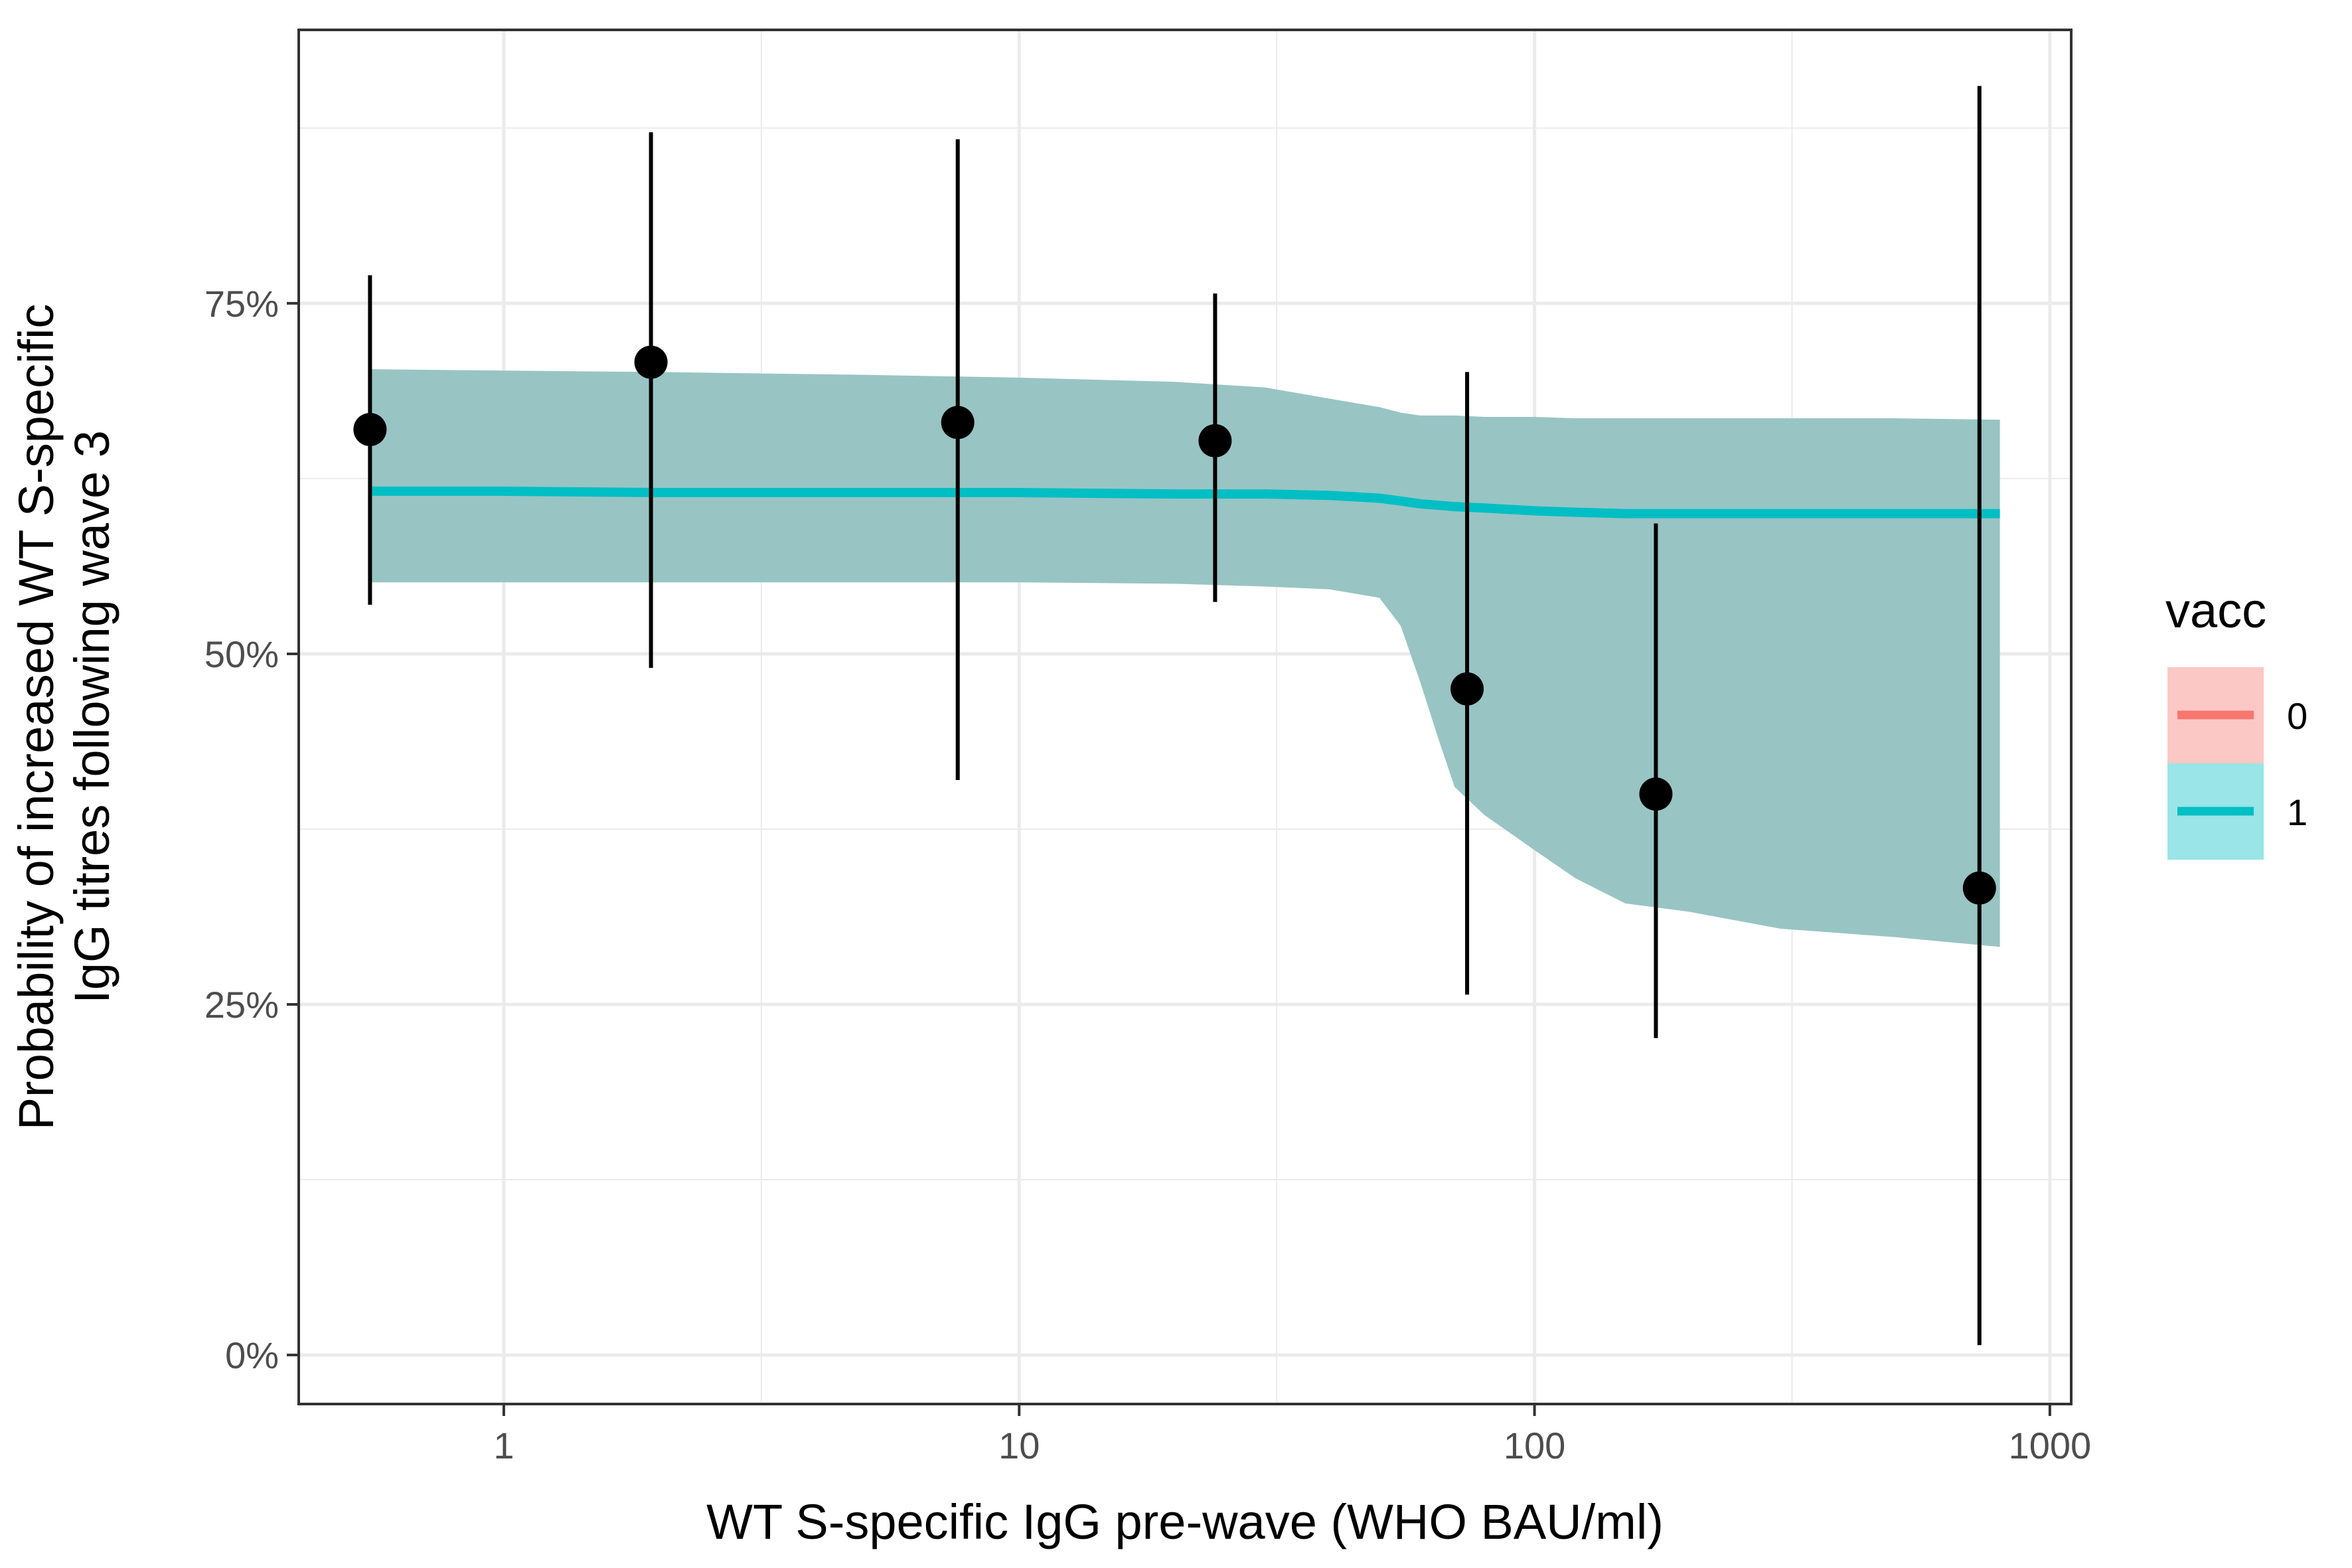  Describe the element at coordinates (2297, 716) in the screenshot. I see `legend-label-0: 0` at that location.